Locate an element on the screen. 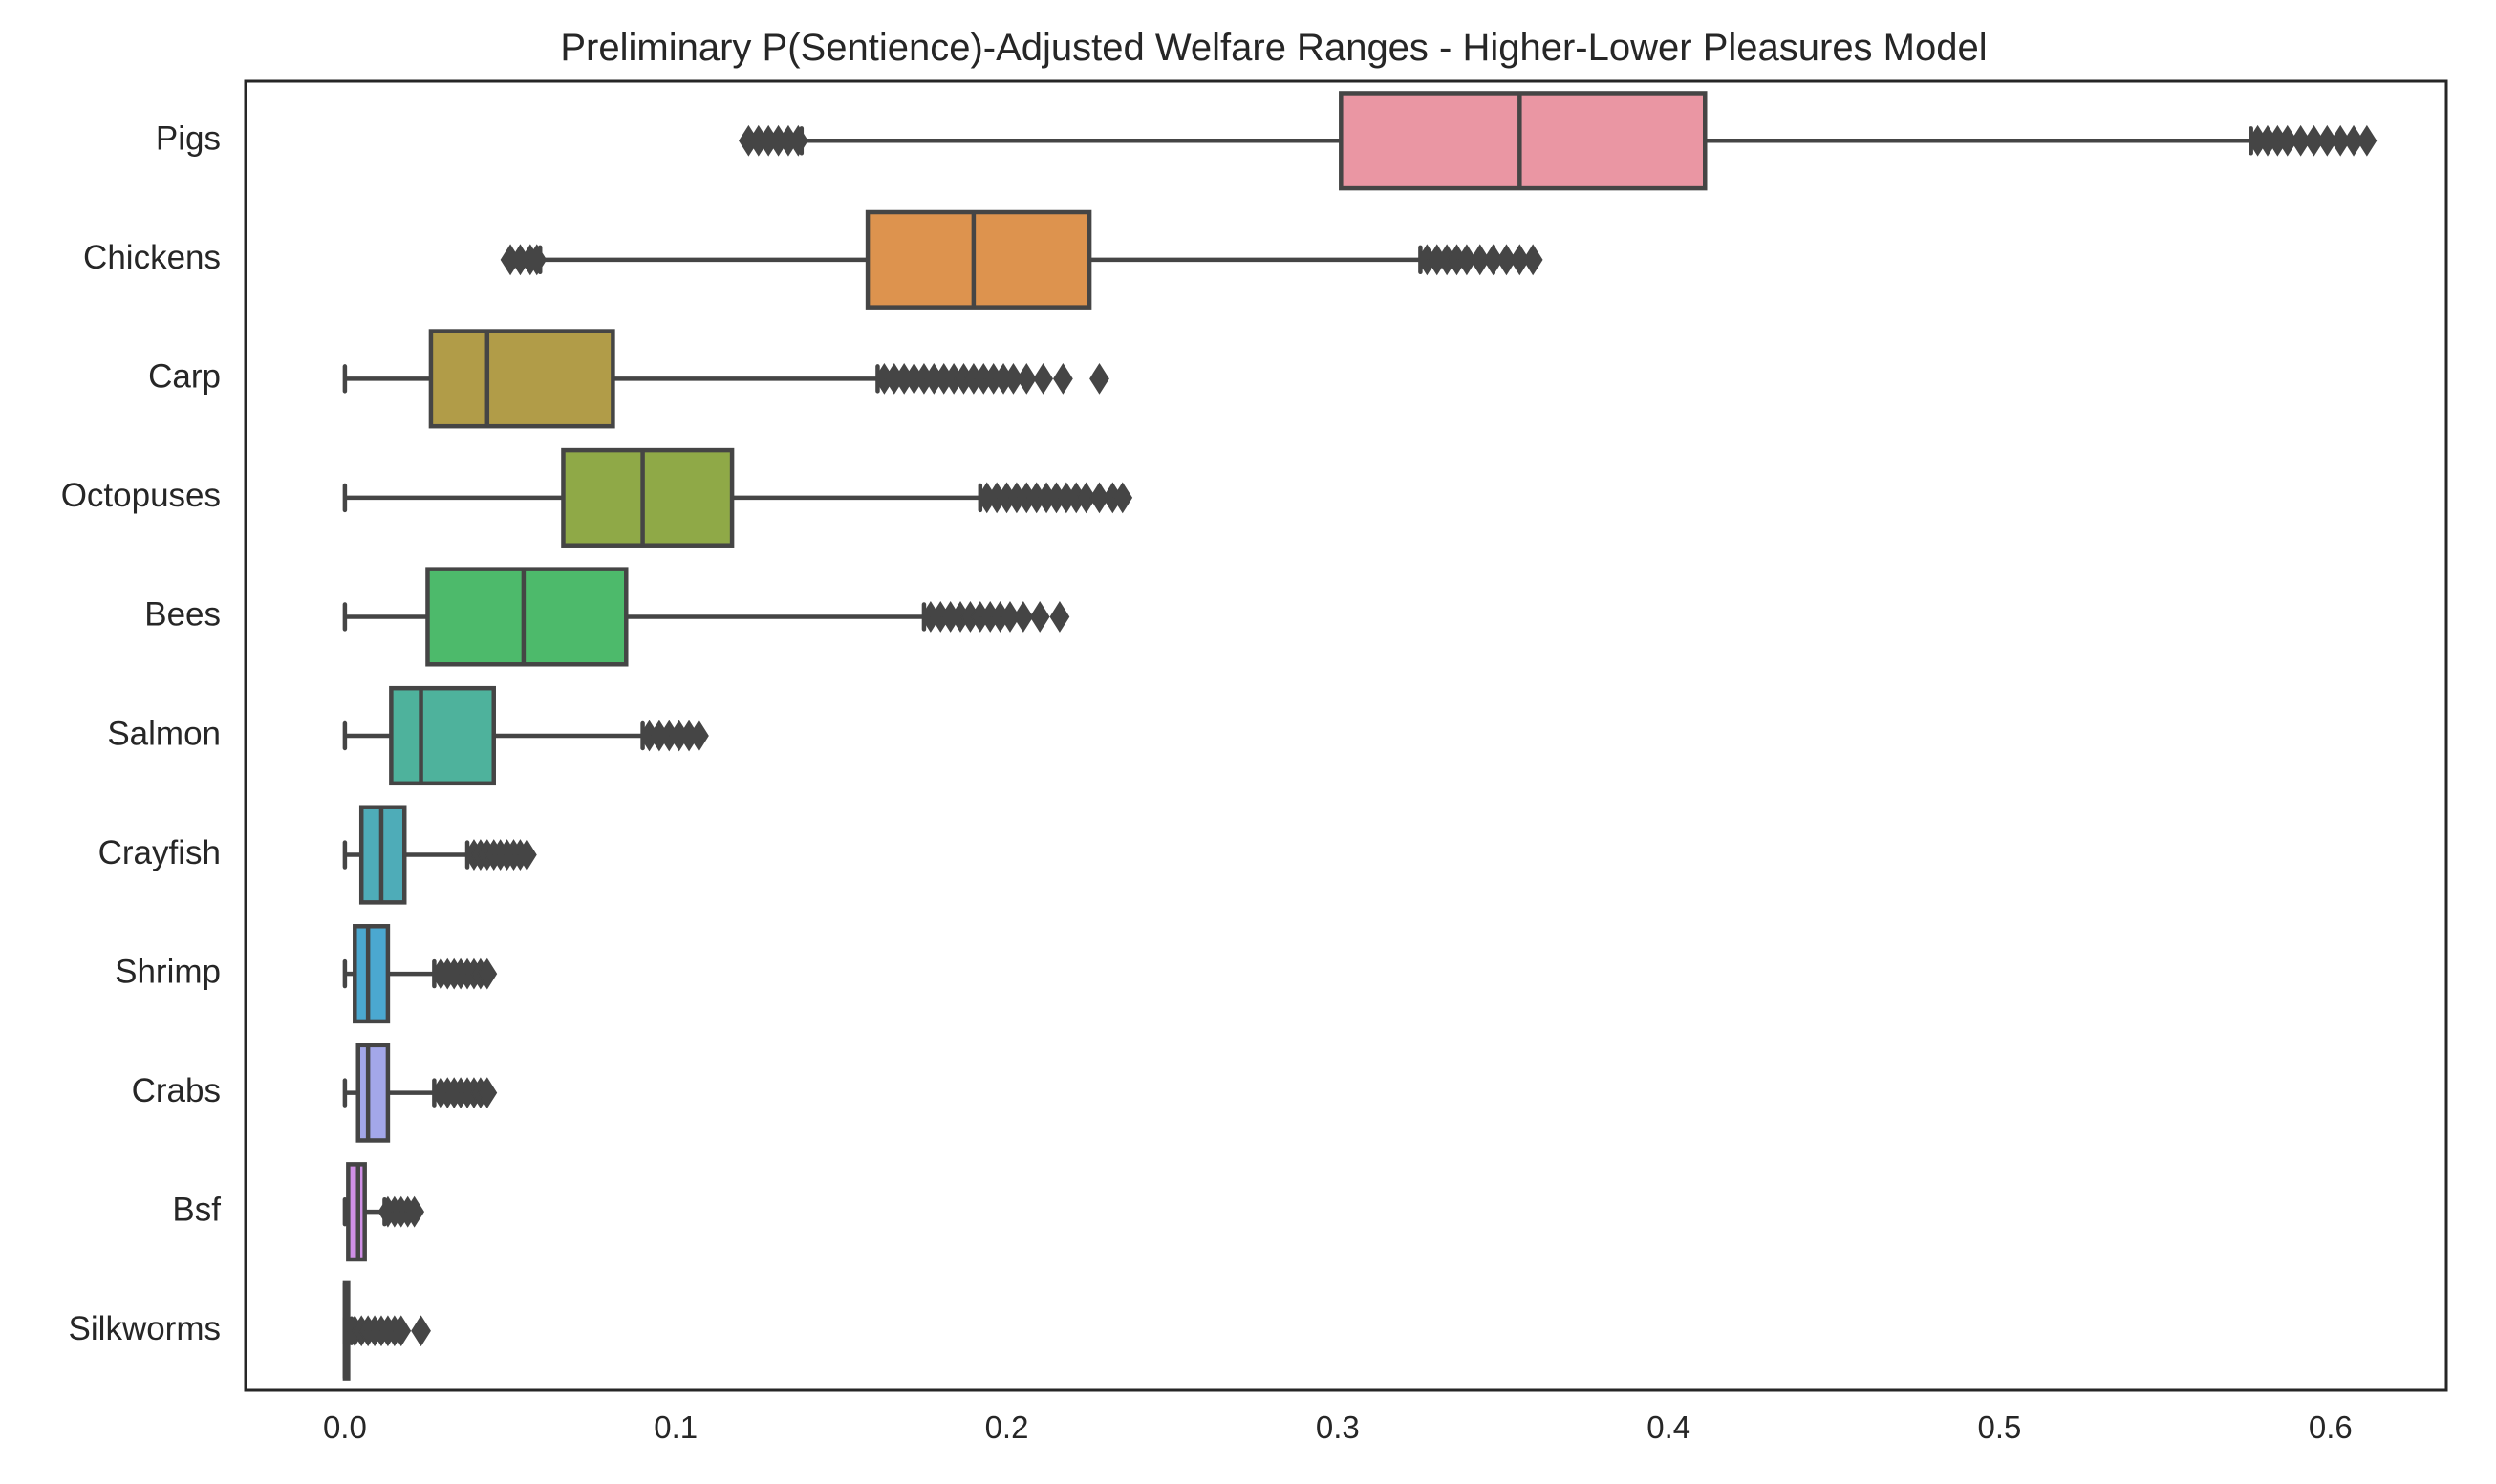 This screenshot has width=2496, height=1484. box-group-salmon is located at coordinates (525, 736).